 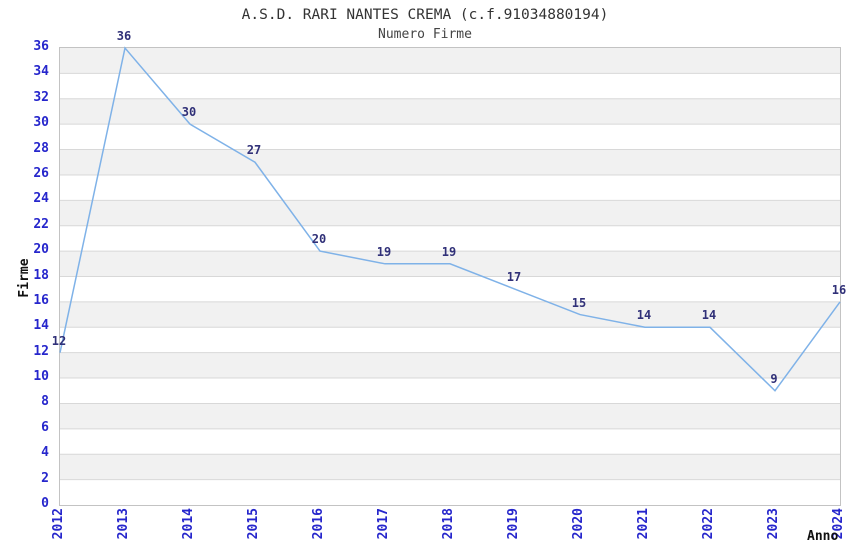 I want to click on y-tick-label: 34, so click(x=41, y=72).